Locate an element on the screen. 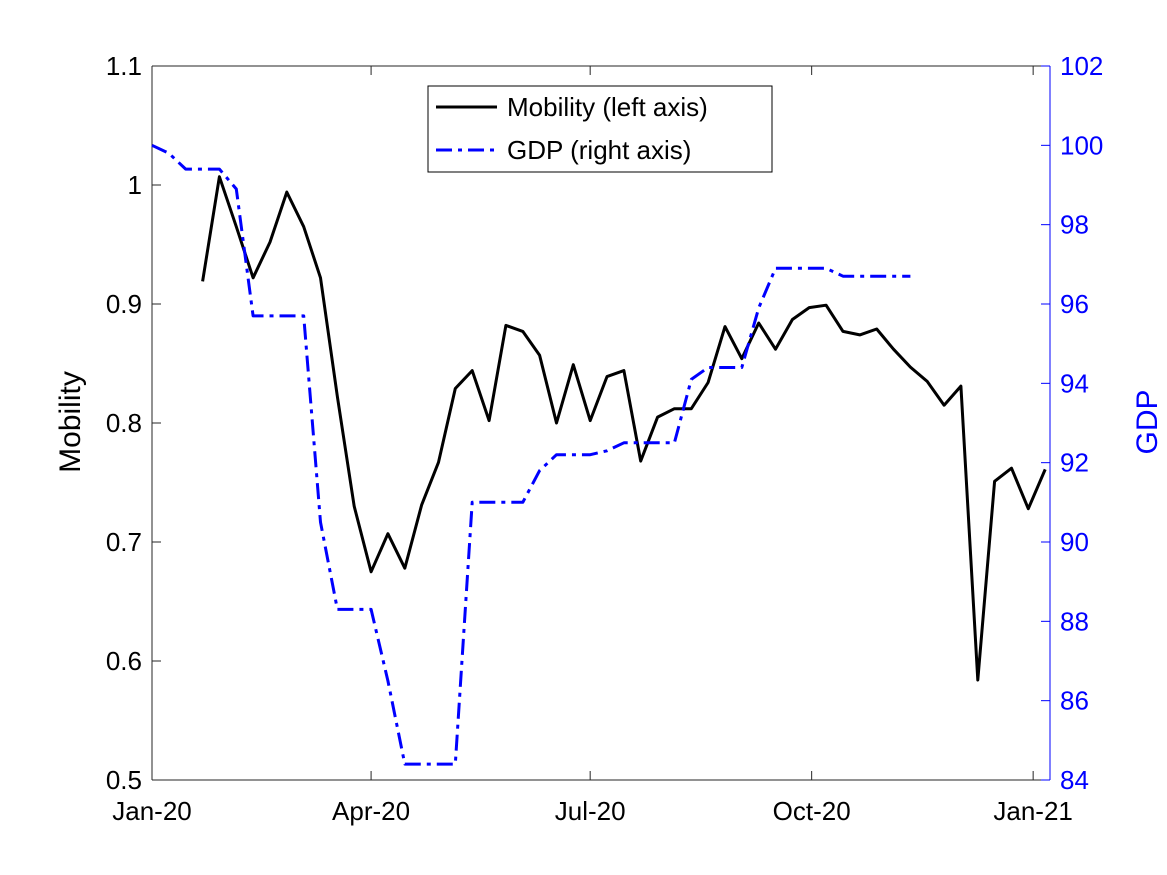 This screenshot has width=1167, height=875. y-left-tick-label: 0.8 is located at coordinates (124, 423).